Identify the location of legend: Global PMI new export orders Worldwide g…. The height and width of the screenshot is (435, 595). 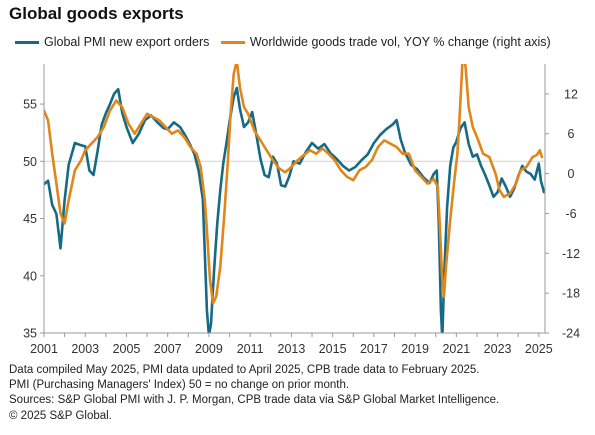
(283, 41).